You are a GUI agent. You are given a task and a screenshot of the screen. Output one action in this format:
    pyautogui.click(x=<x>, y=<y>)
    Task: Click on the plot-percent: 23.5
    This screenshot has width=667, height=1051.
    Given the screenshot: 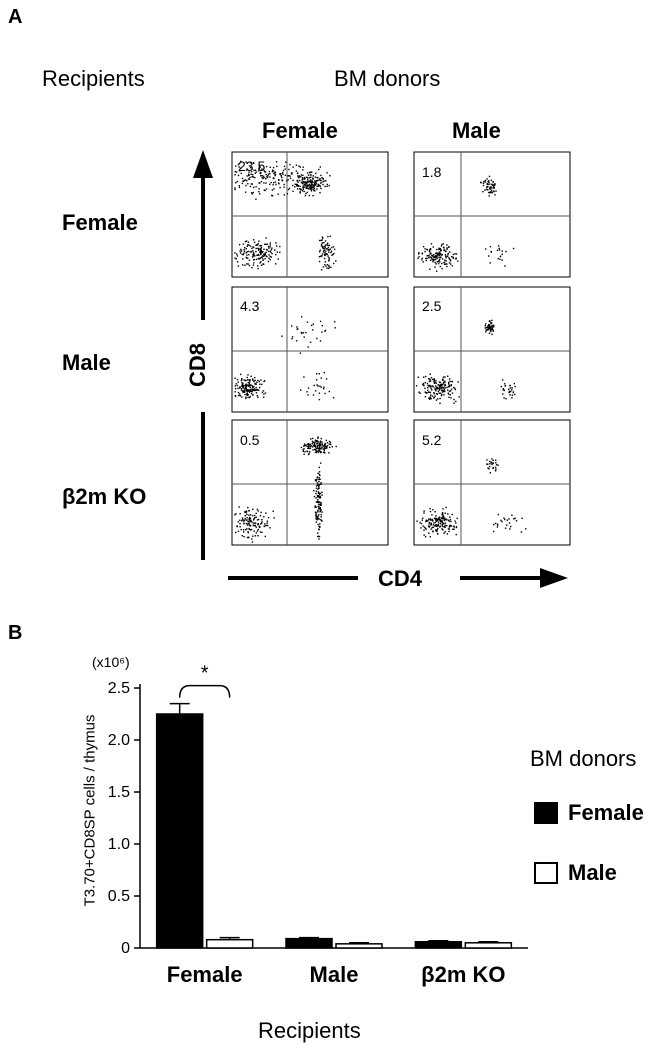 What is the action you would take?
    pyautogui.click(x=252, y=166)
    